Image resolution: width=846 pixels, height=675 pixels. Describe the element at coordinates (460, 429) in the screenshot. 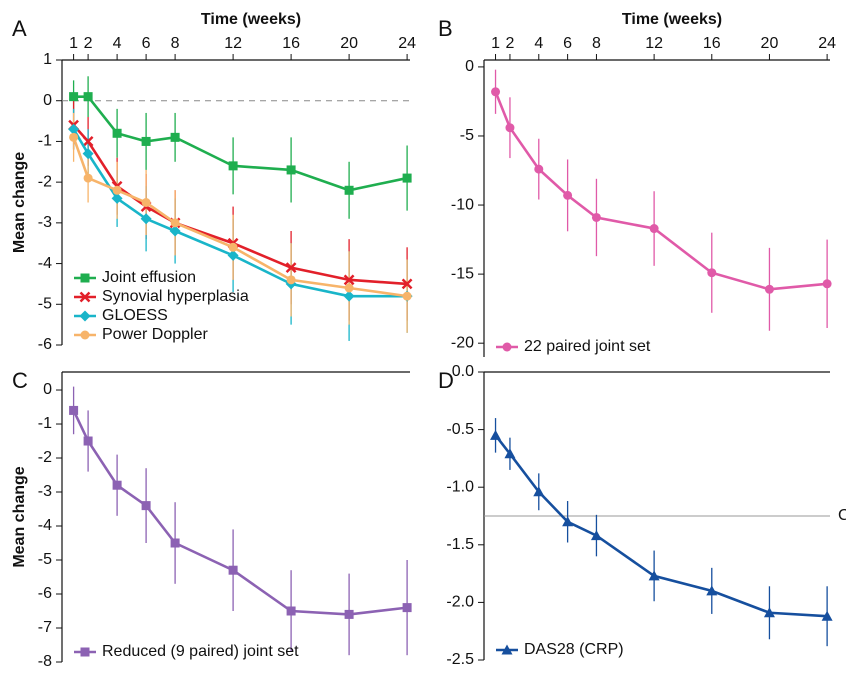

I see `y-tick-label: -0.5` at that location.